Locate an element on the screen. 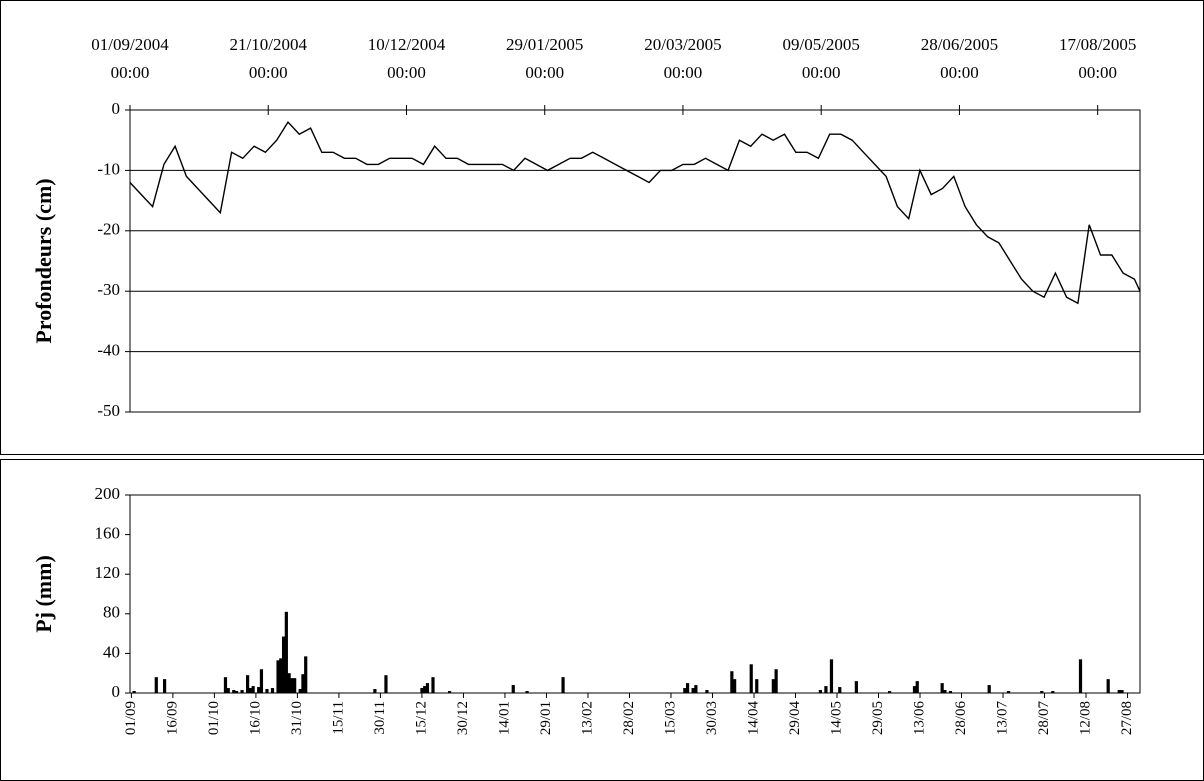  y-axis-title: Pj (mm) is located at coordinates (43, 594).